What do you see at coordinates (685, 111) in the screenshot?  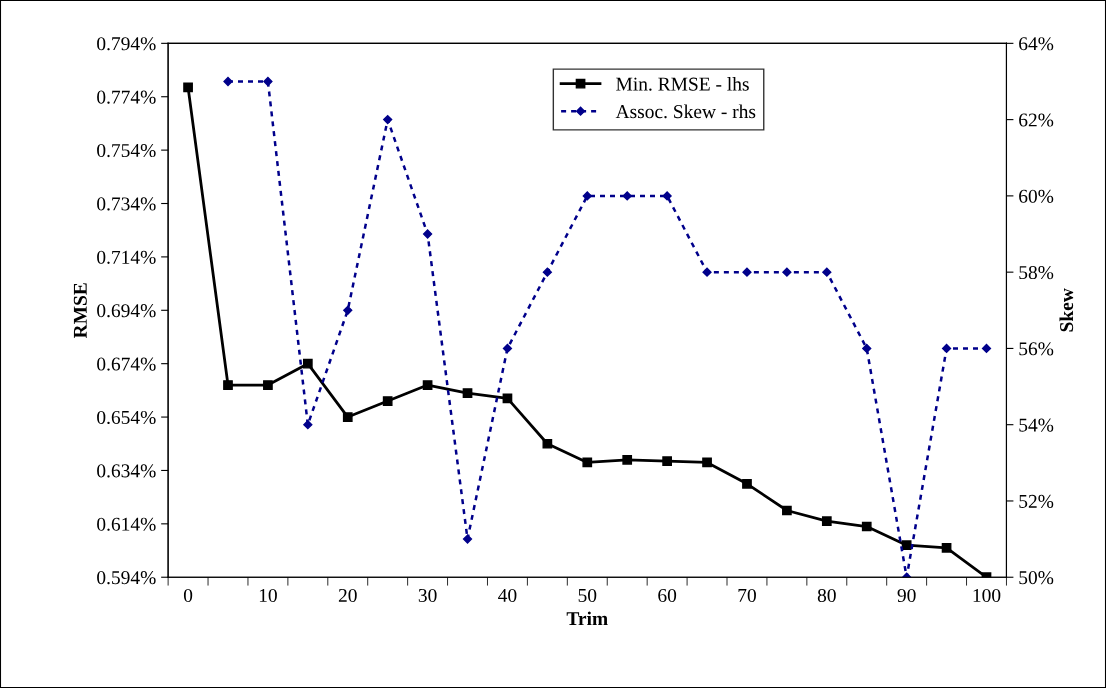 I see `legend-label: Assoc. Skew - rhs` at bounding box center [685, 111].